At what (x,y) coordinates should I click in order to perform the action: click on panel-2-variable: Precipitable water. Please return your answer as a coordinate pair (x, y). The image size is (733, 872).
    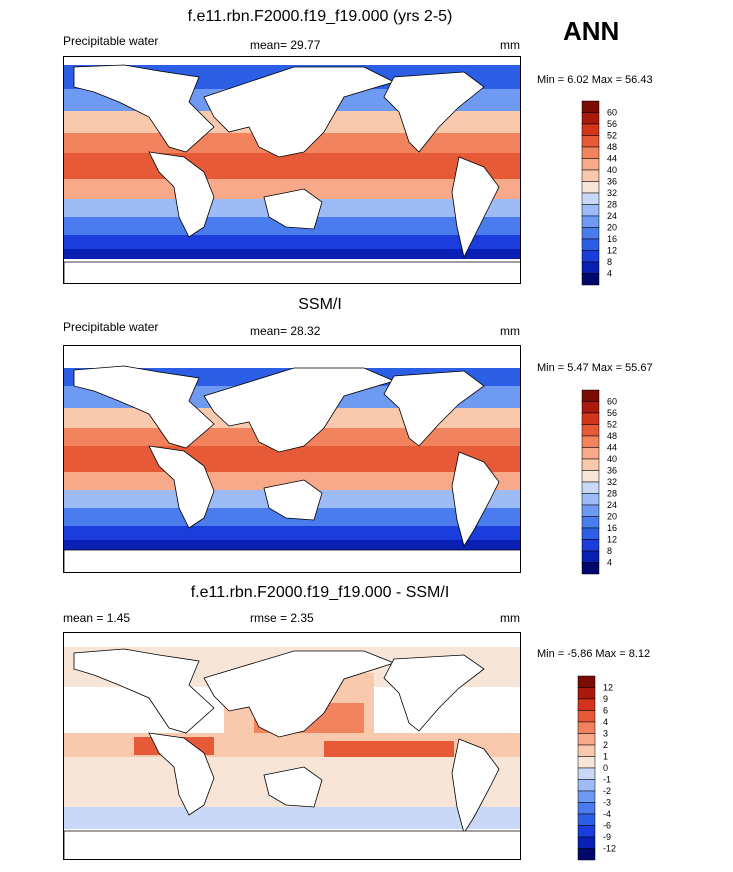
    Looking at the image, I should click on (111, 327).